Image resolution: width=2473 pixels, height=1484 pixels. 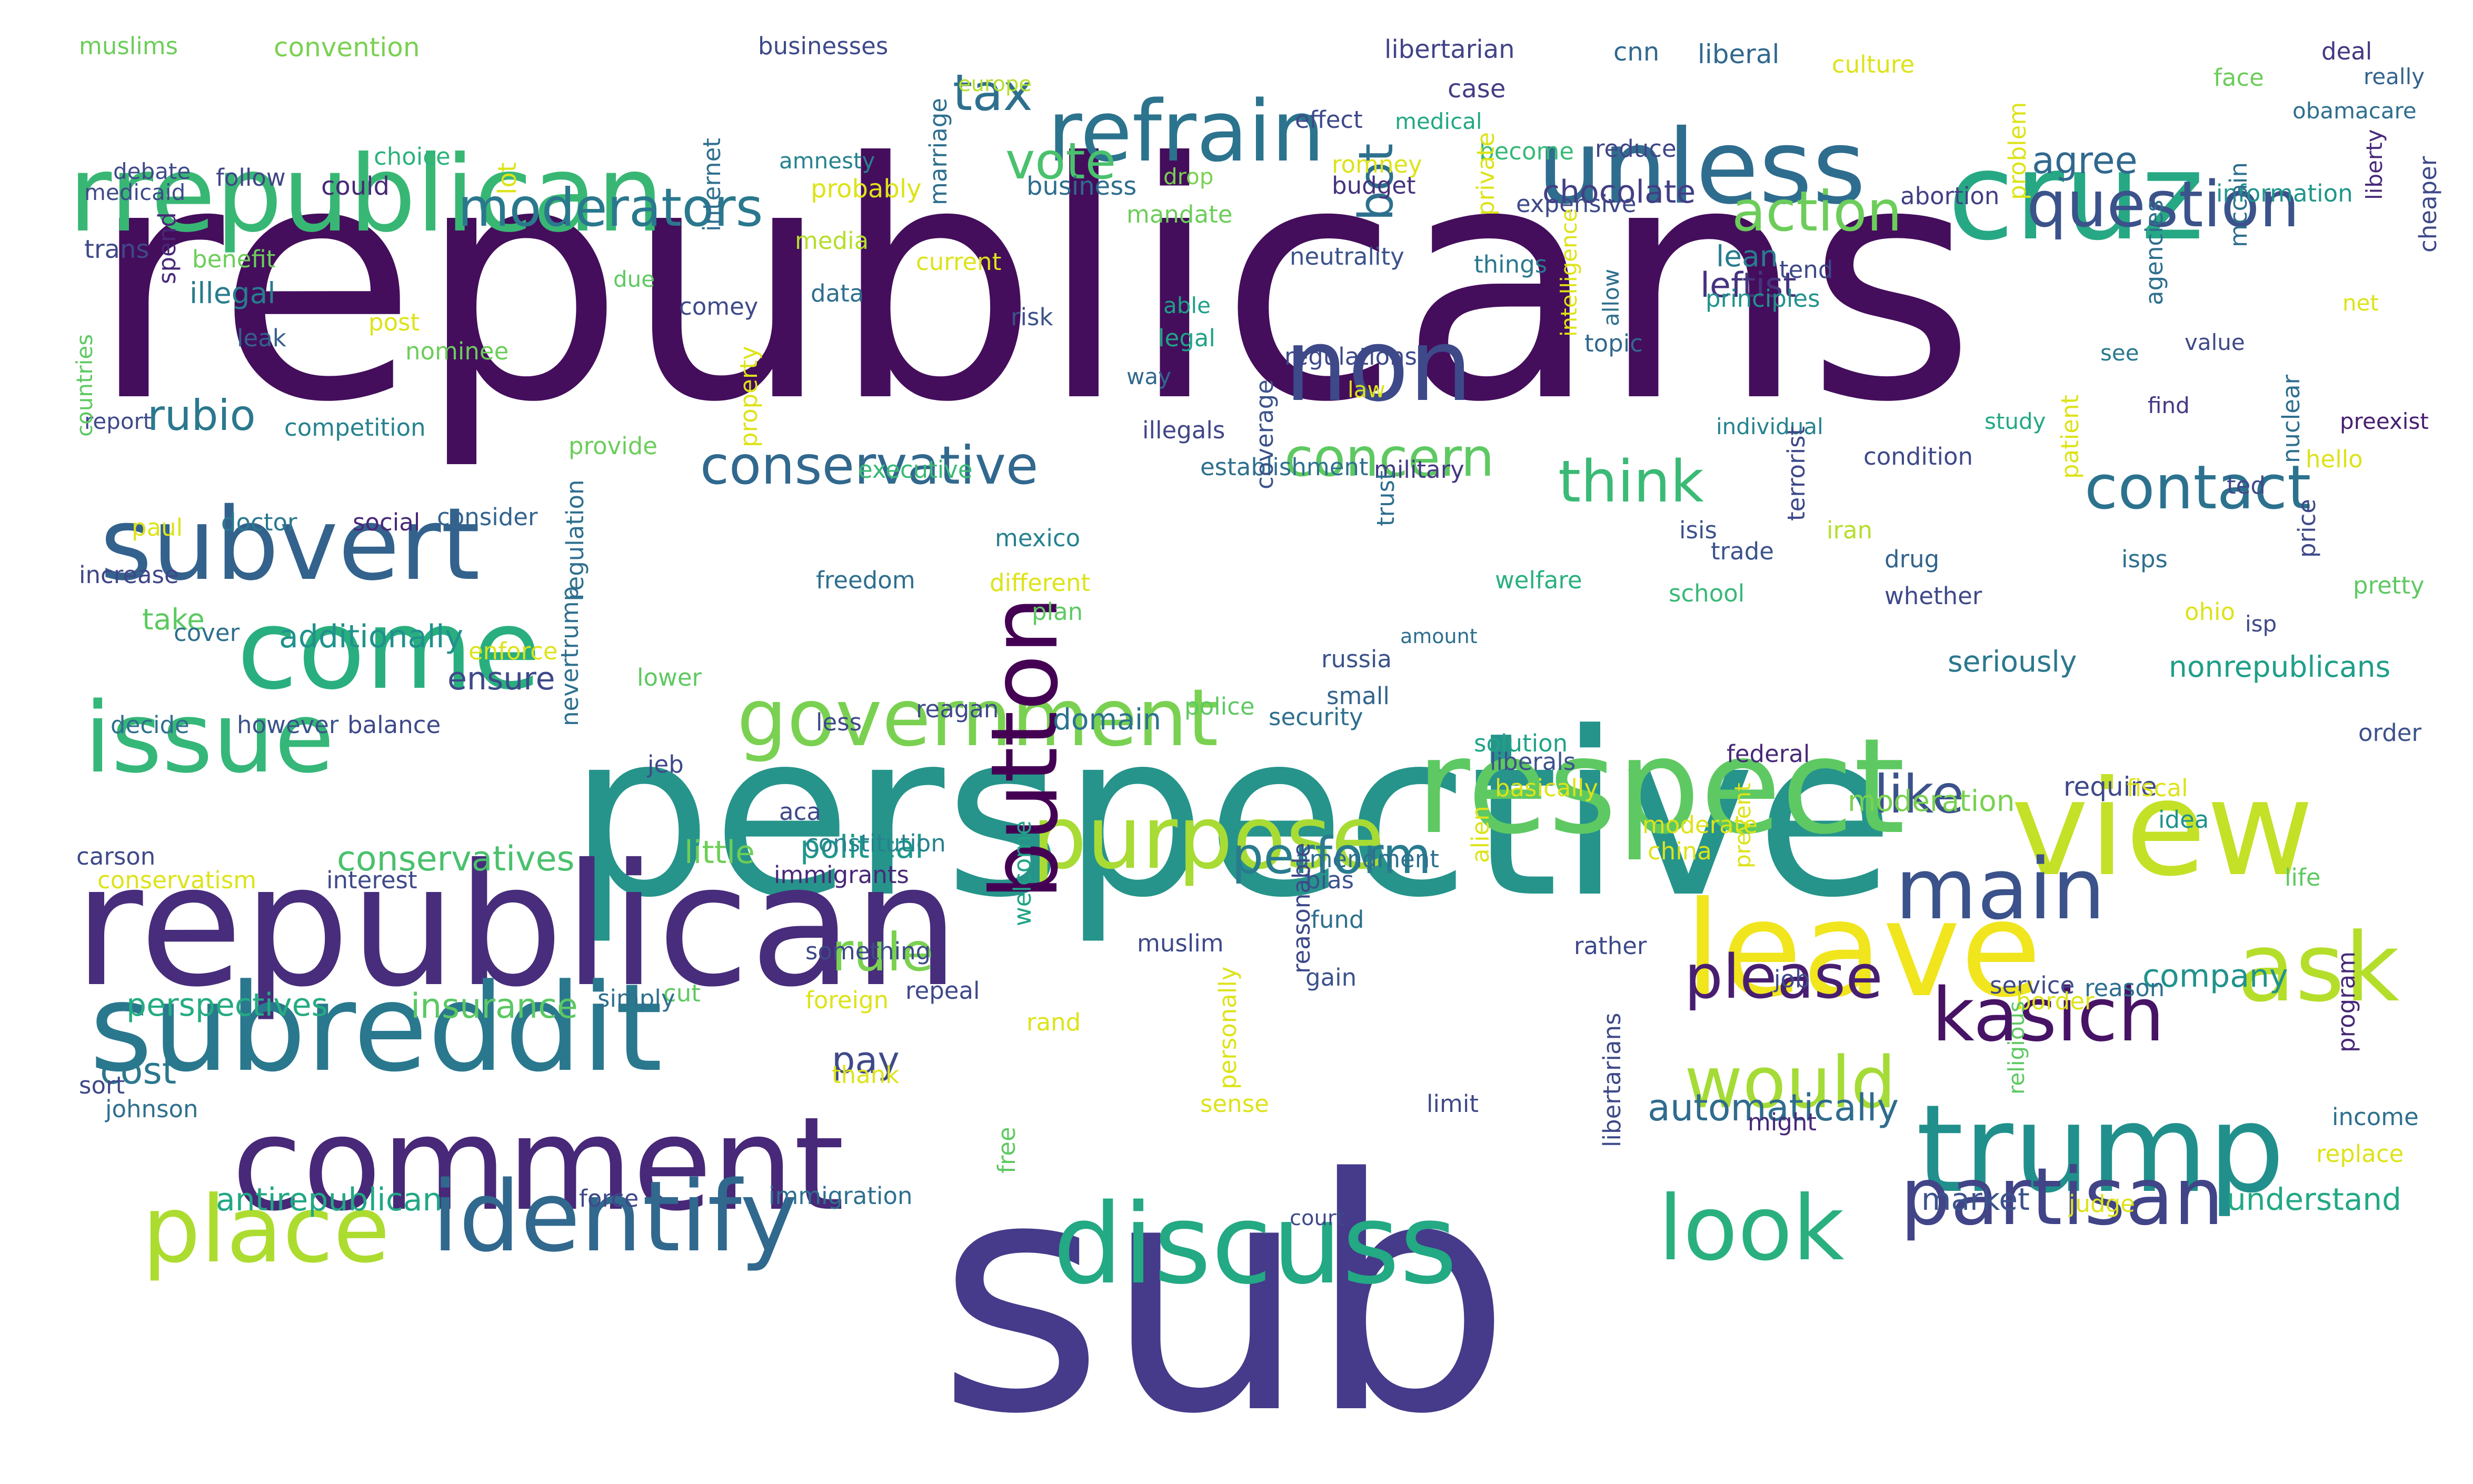 I want to click on word-kasich: kasich, so click(x=2048, y=1015).